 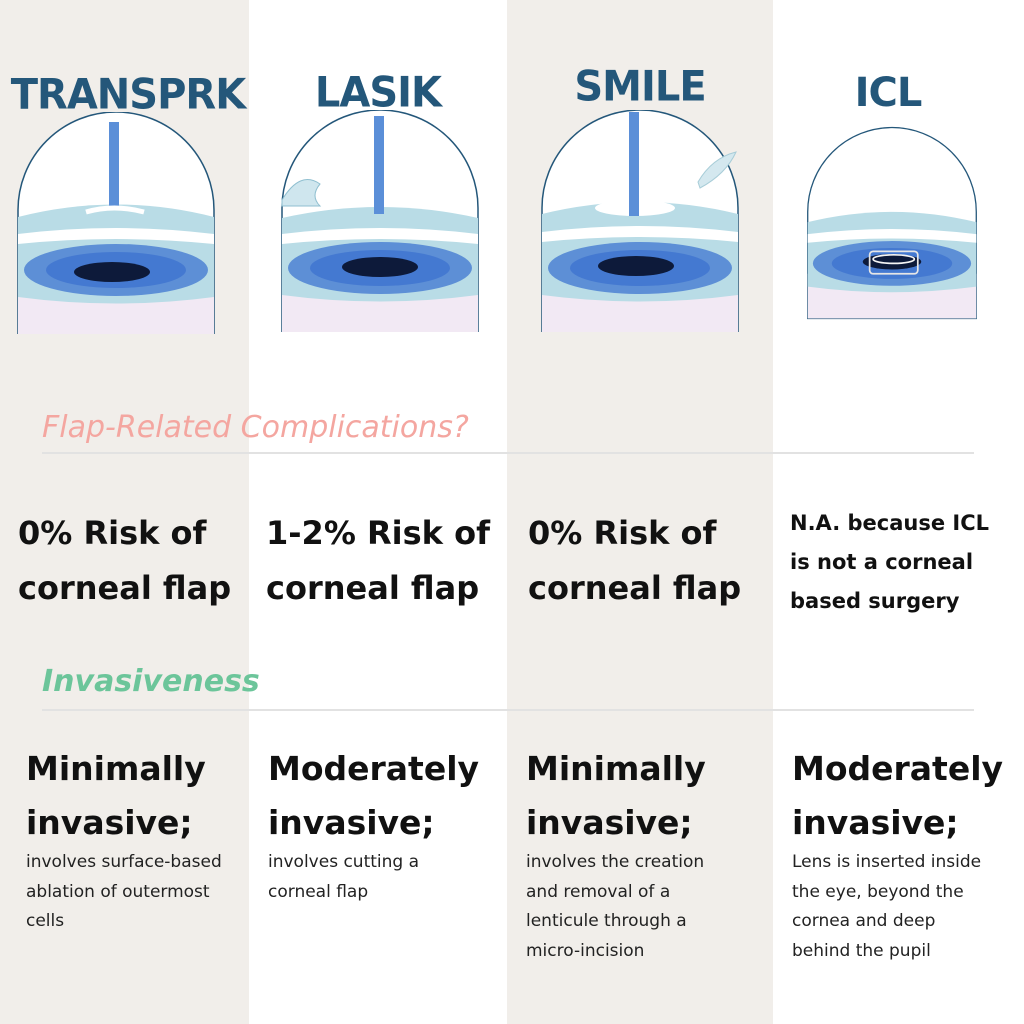 What do you see at coordinates (116, 223) in the screenshot?
I see `transprk-eye-illustration` at bounding box center [116, 223].